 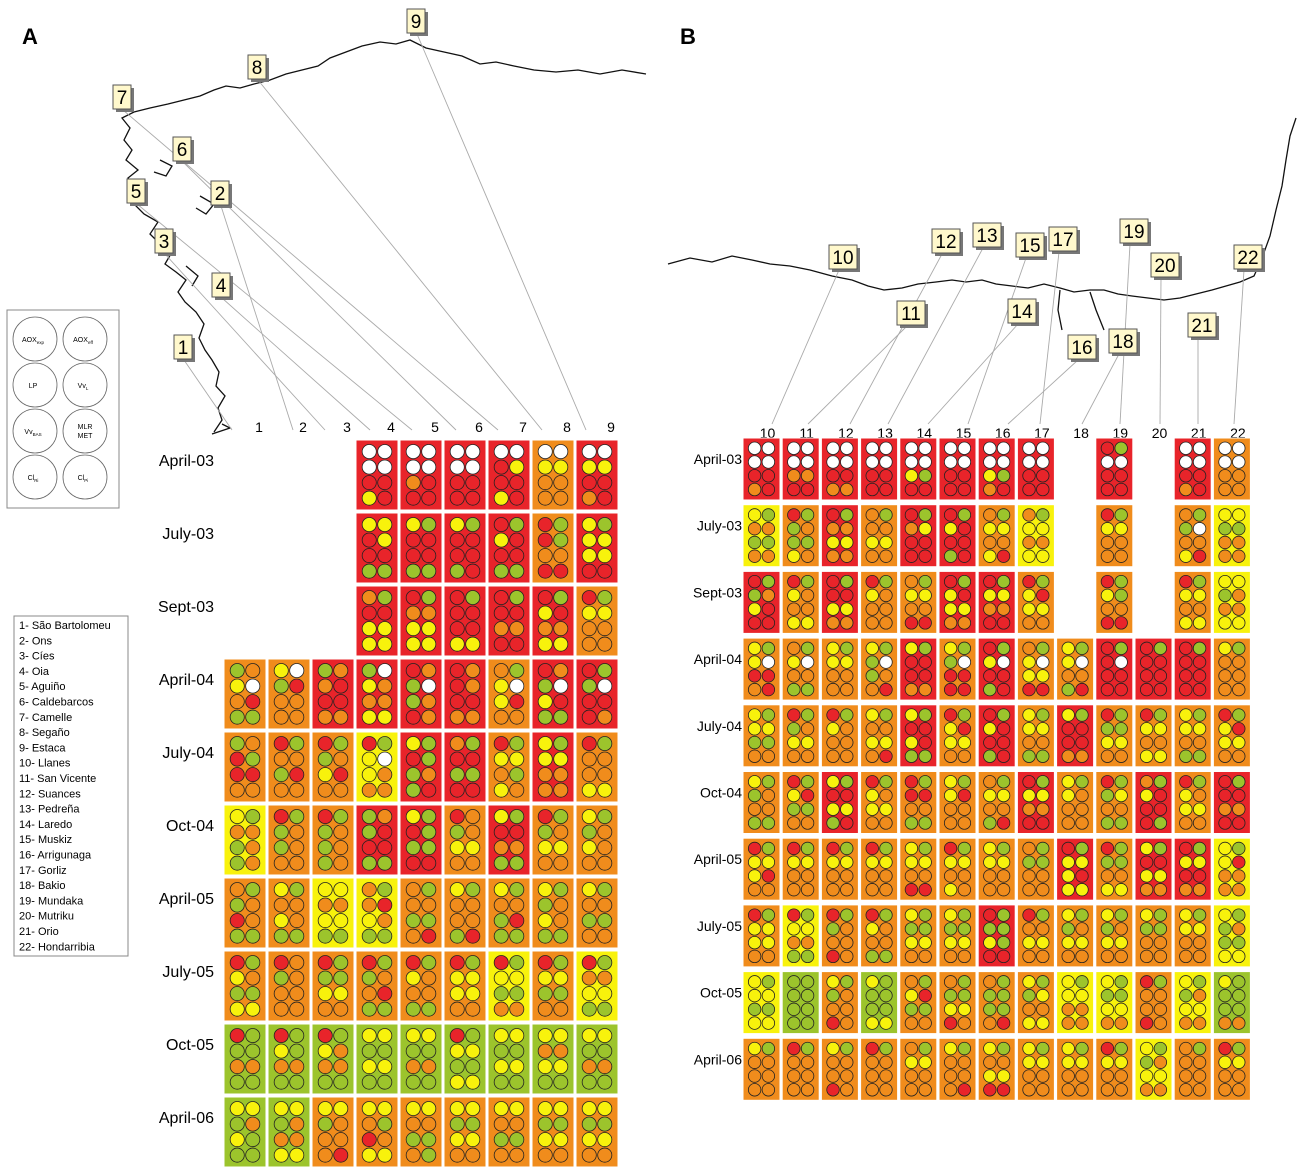 I want to click on map-site-label: 20, so click(x=1166, y=266).